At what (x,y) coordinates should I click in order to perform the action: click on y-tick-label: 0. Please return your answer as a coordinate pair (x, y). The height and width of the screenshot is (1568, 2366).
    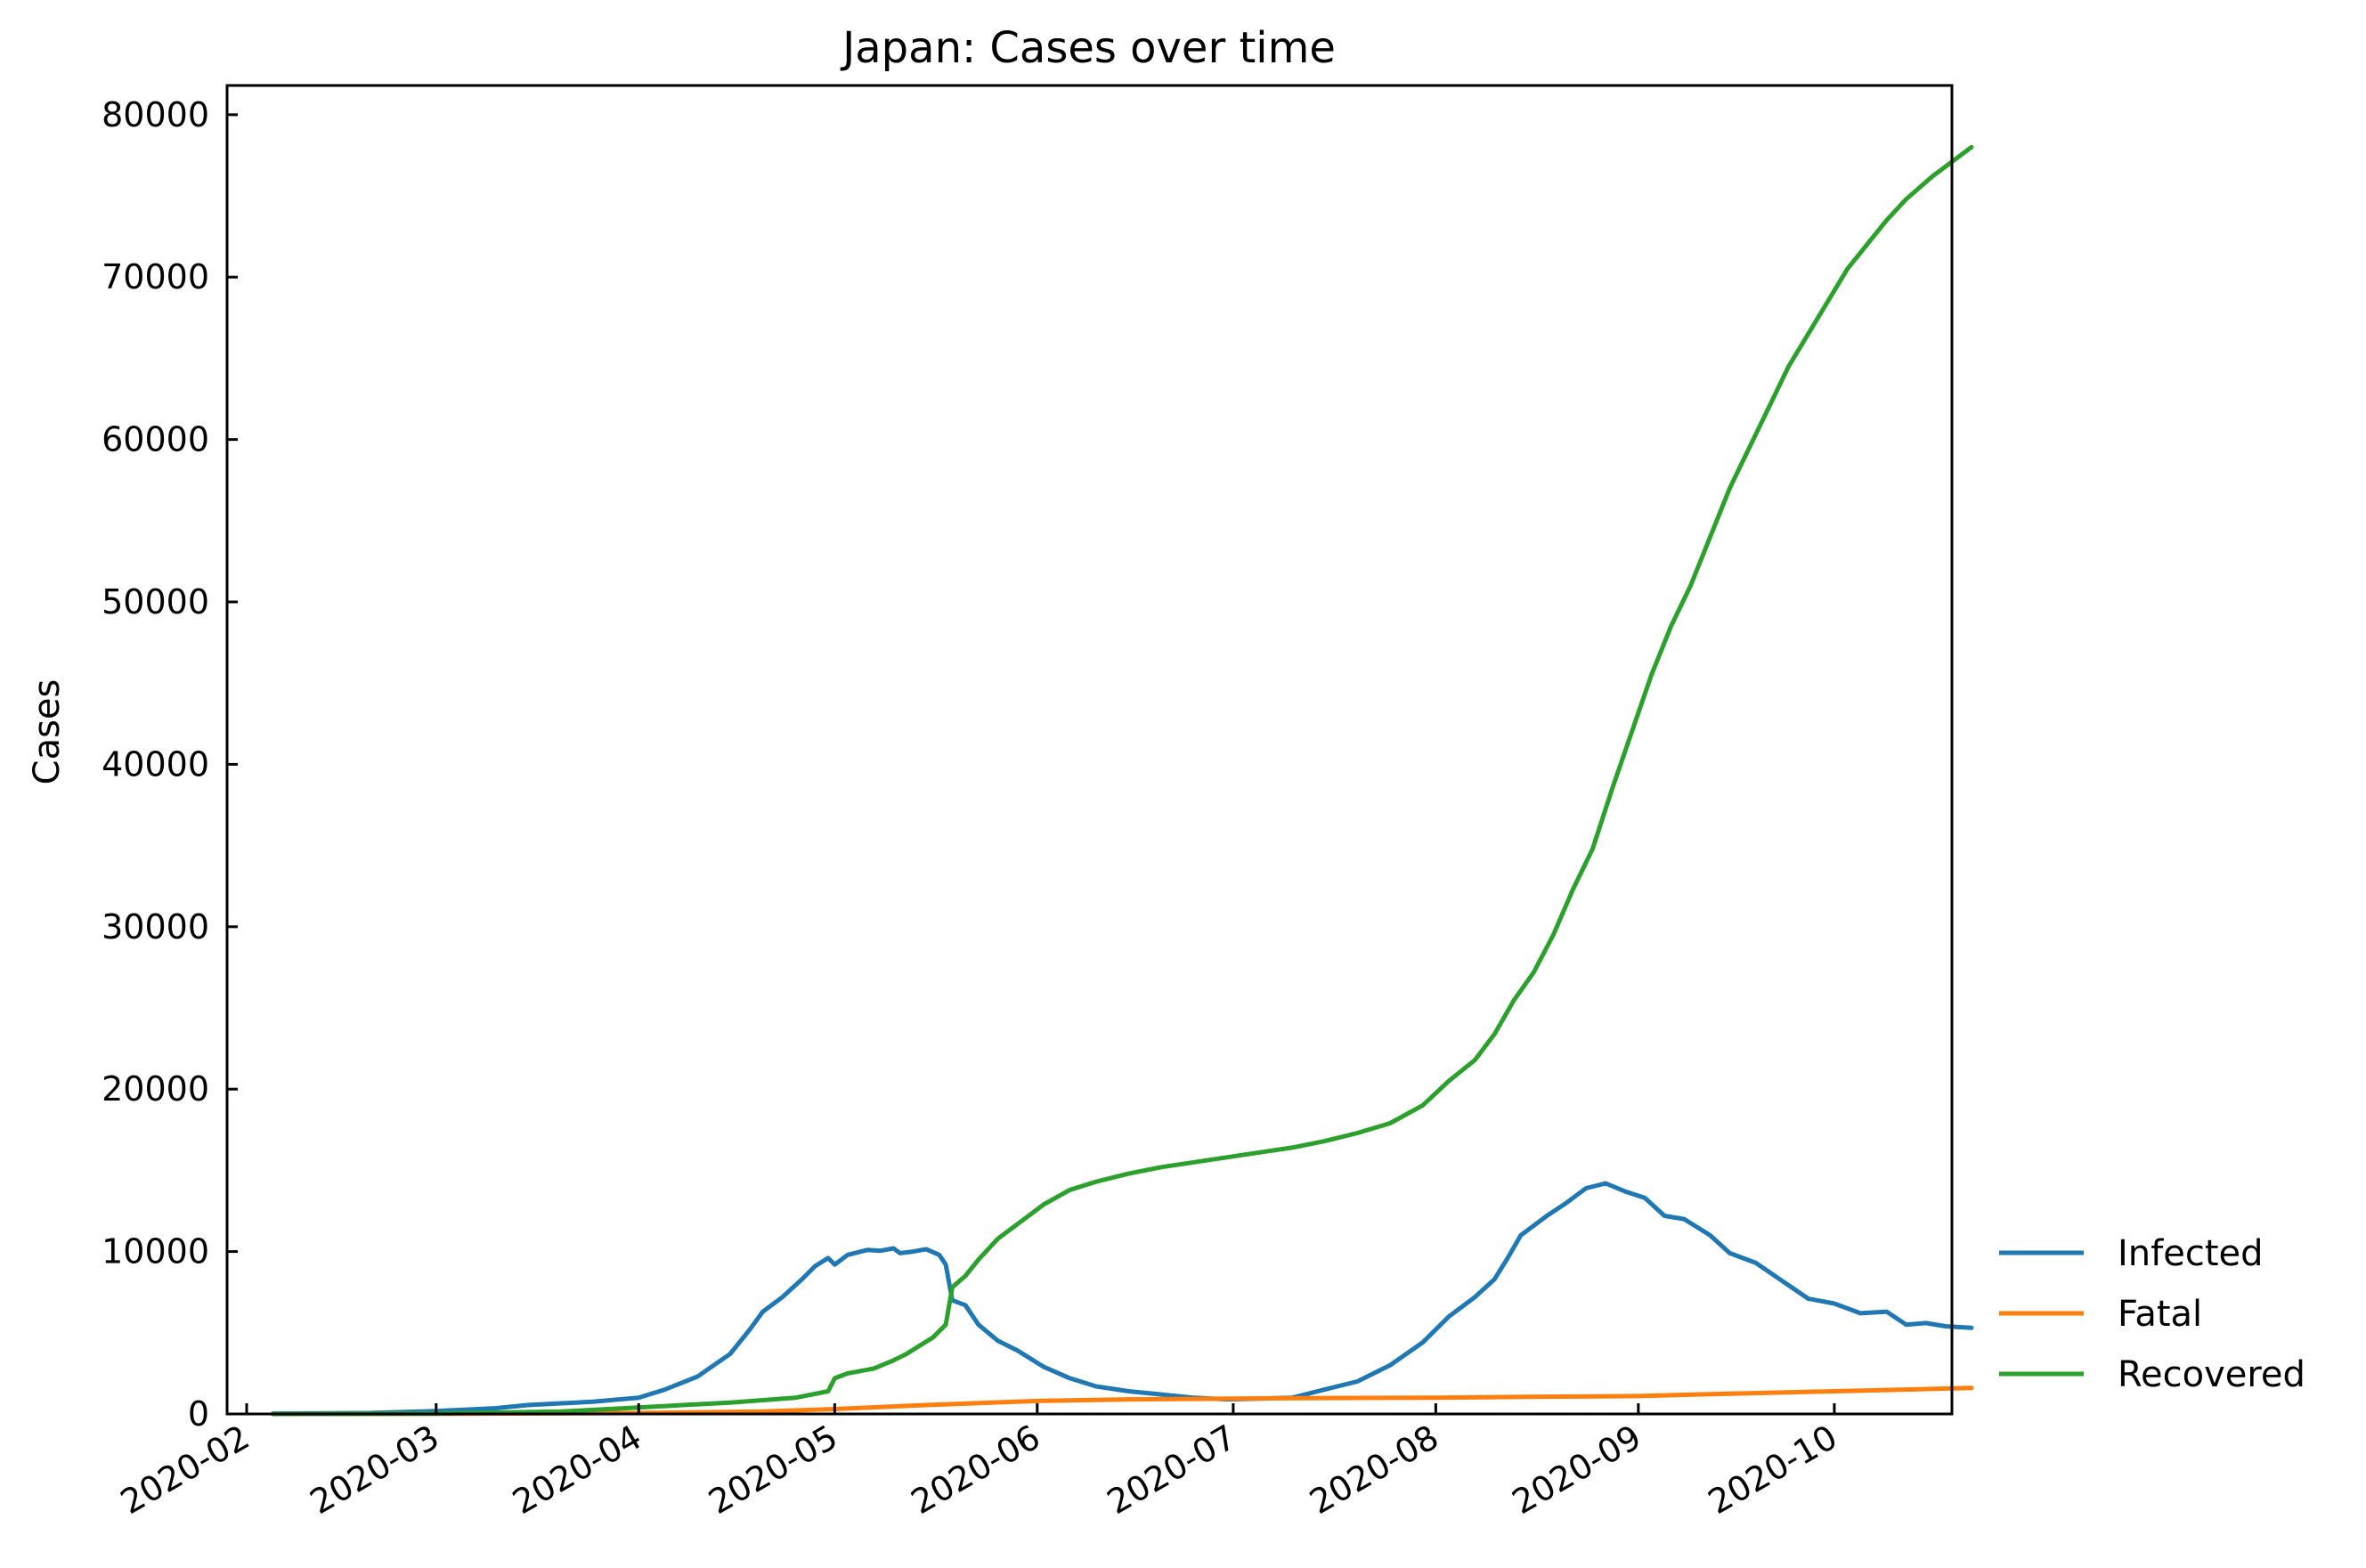
    Looking at the image, I should click on (198, 1414).